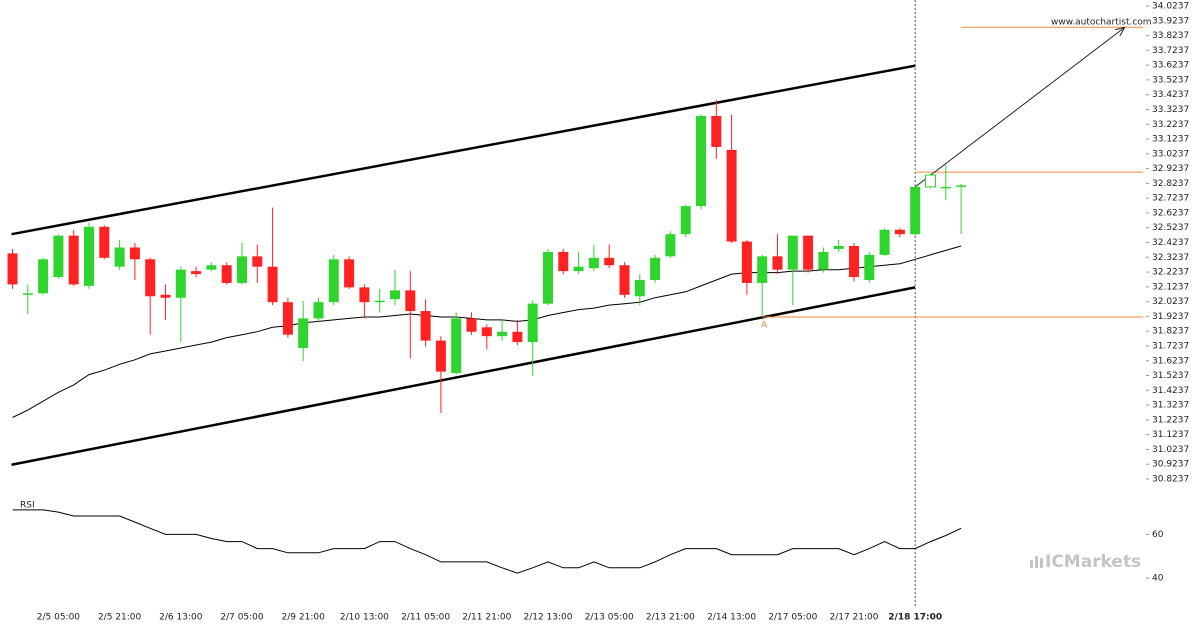 This screenshot has height=630, width=1200. Describe the element at coordinates (1170, 154) in the screenshot. I see `y-tick-label: 33.0237` at that location.